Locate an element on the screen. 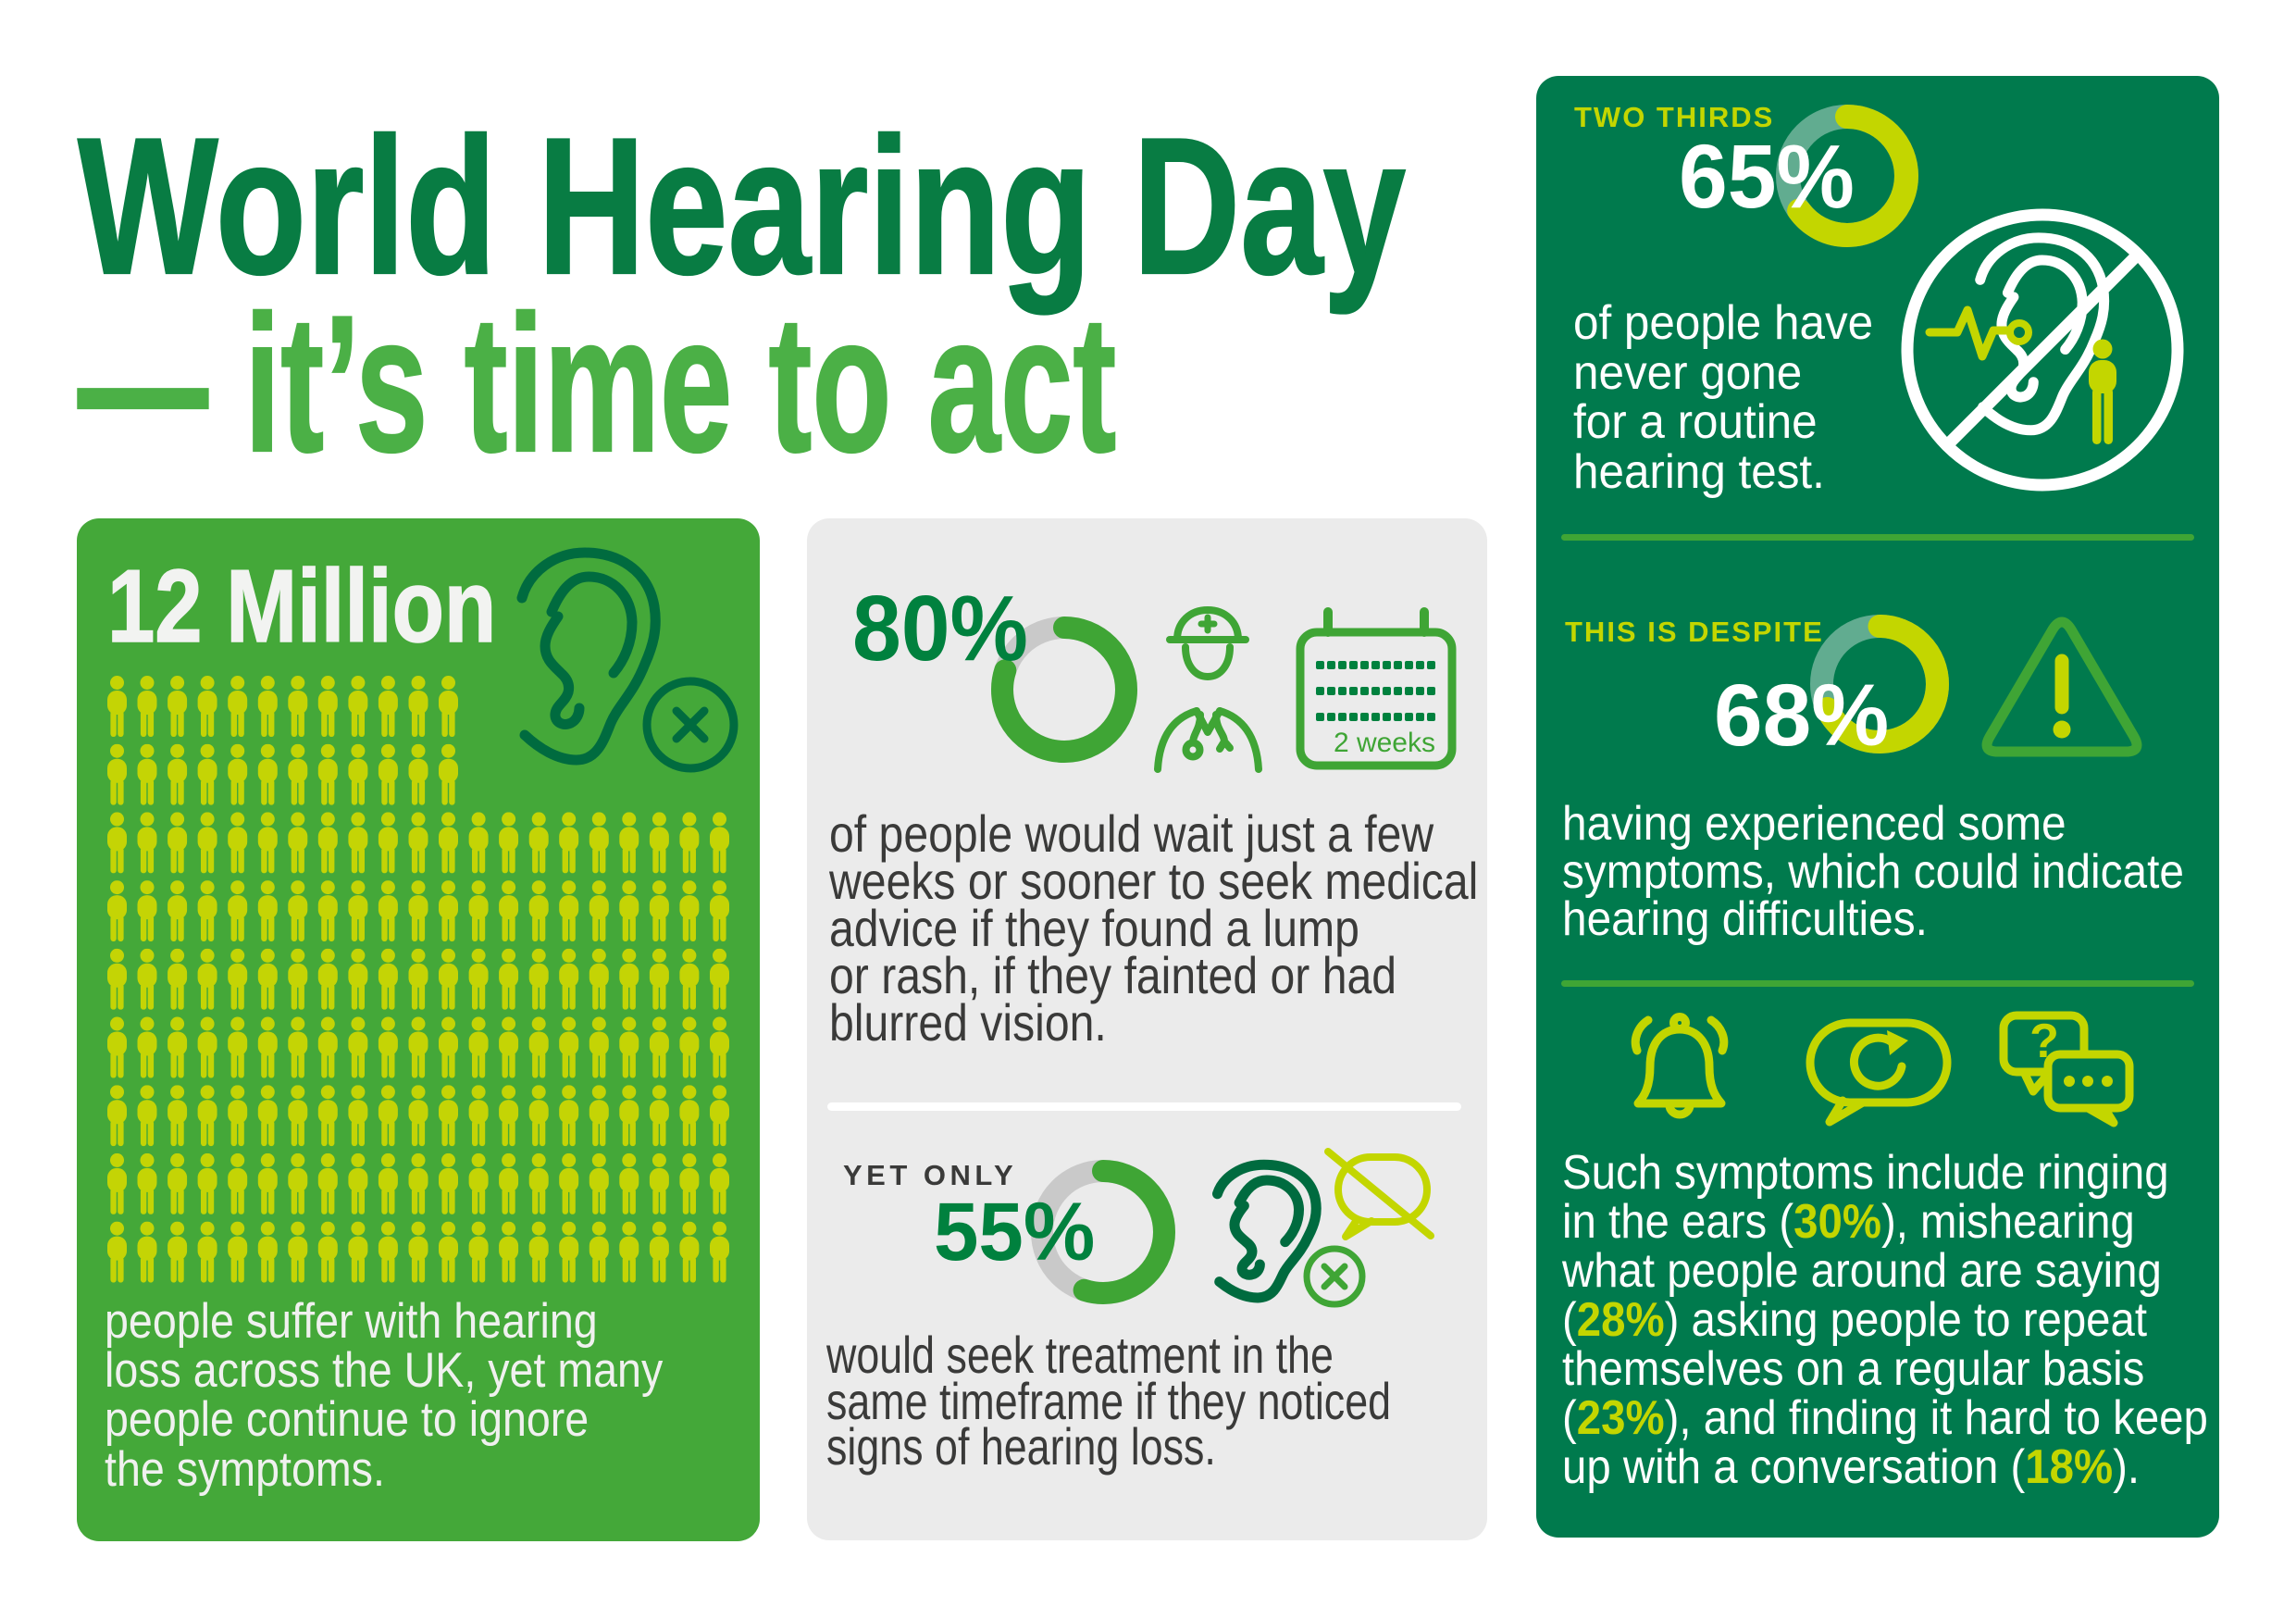 This screenshot has height=1619, width=2296. svg-text: 2 weeks is located at coordinates (1385, 743).